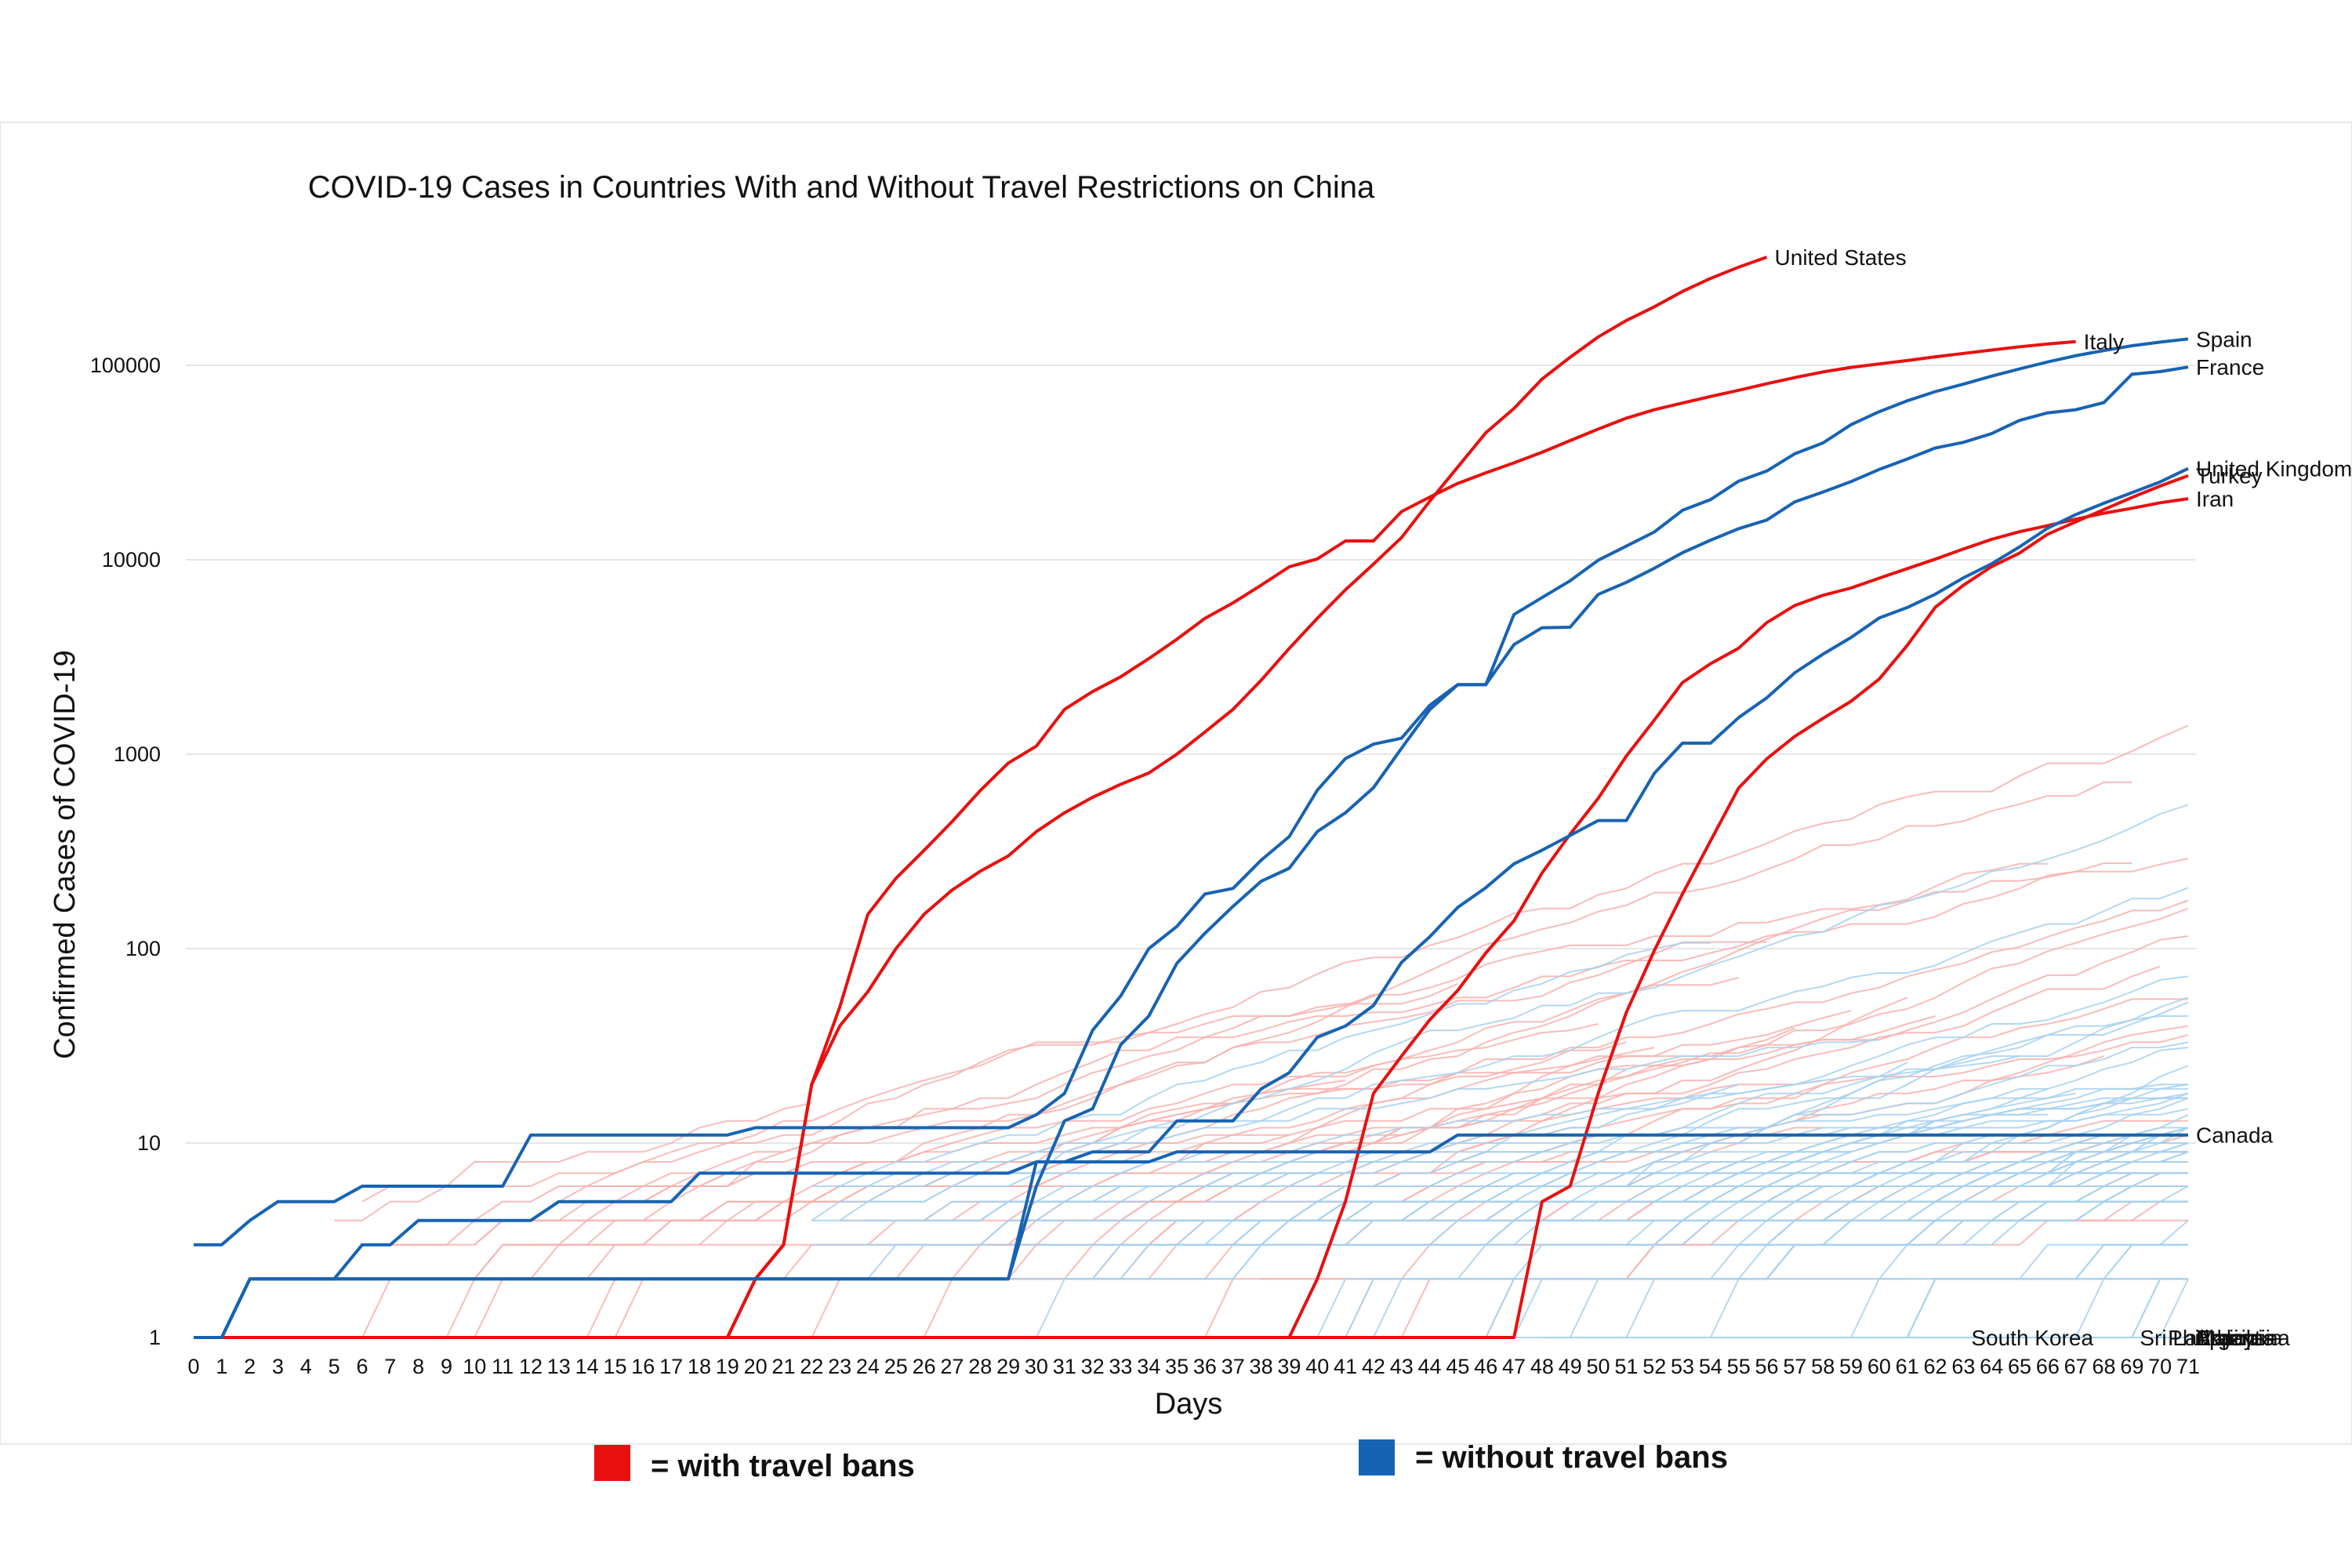 The width and height of the screenshot is (2352, 1568). Describe the element at coordinates (1654, 1366) in the screenshot. I see `x-tick-label: 52` at that location.